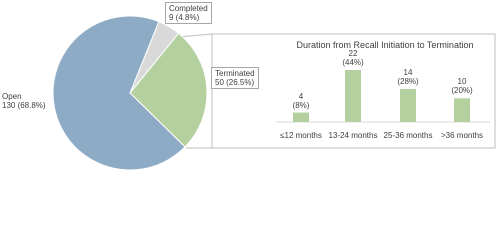 This screenshot has height=240, width=500. What do you see at coordinates (301, 135) in the screenshot?
I see `x-tick-label: ≤12 months` at bounding box center [301, 135].